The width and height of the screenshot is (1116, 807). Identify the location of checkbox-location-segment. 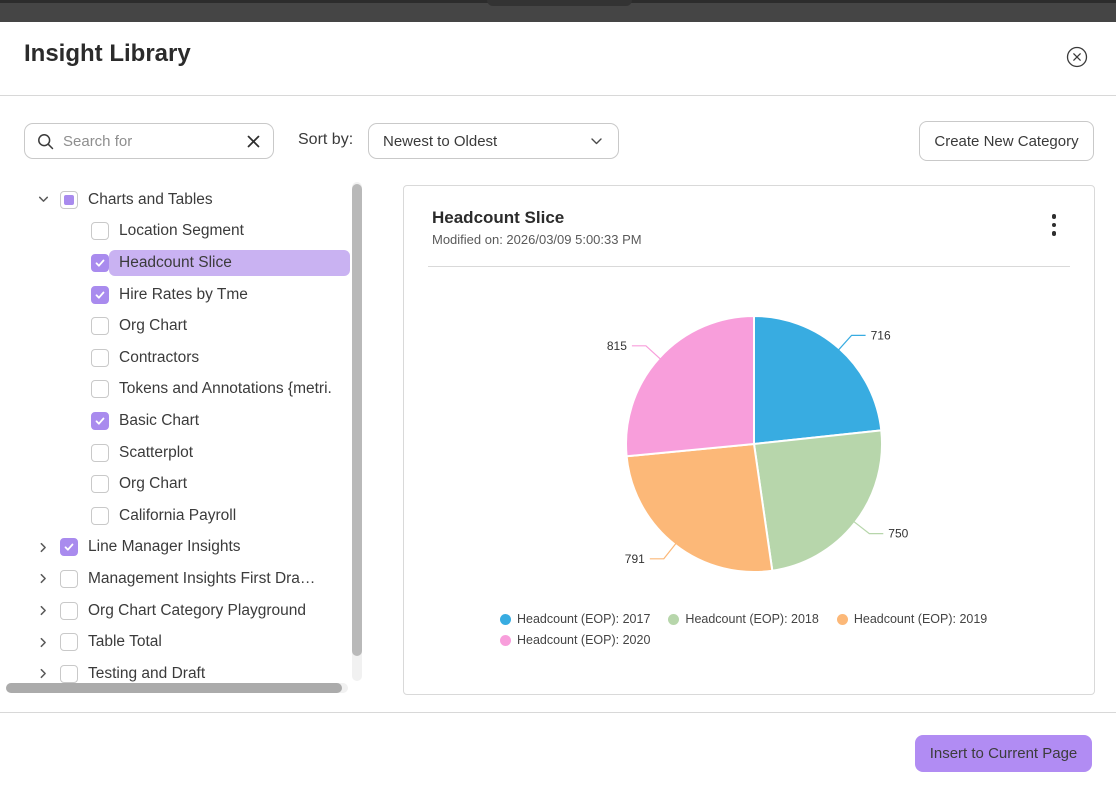
(100, 231).